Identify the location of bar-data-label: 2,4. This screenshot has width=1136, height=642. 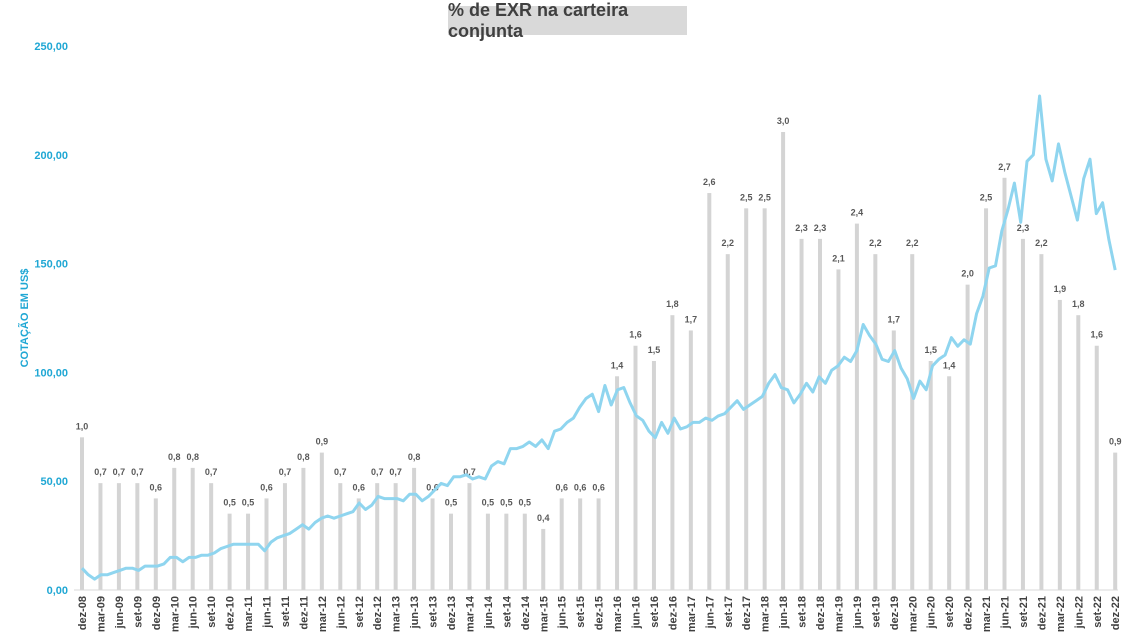
(857, 213).